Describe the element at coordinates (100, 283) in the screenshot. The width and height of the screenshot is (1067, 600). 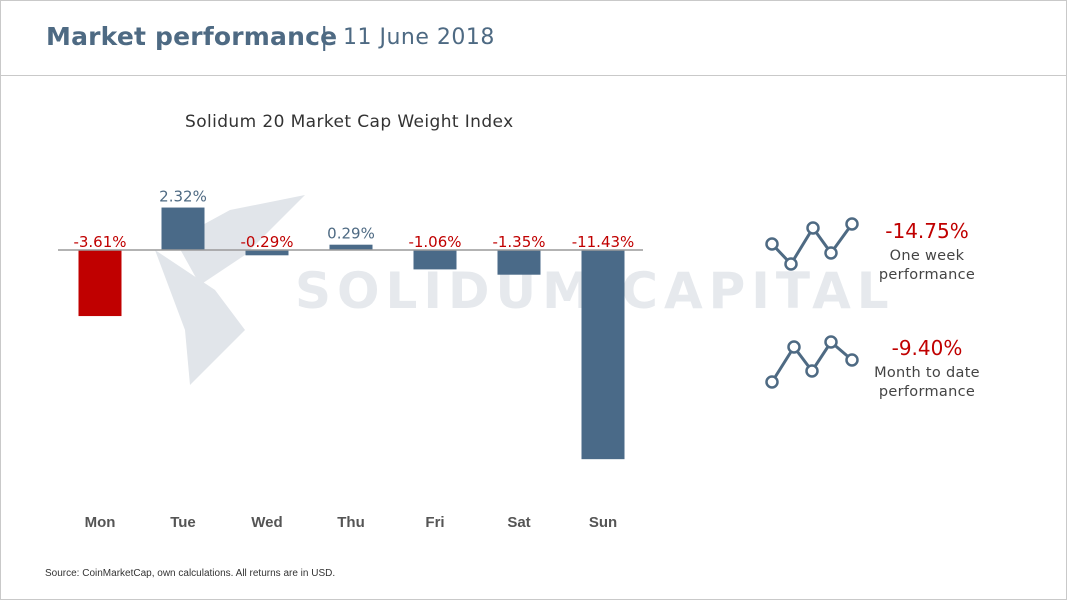
I see `bar-mon` at that location.